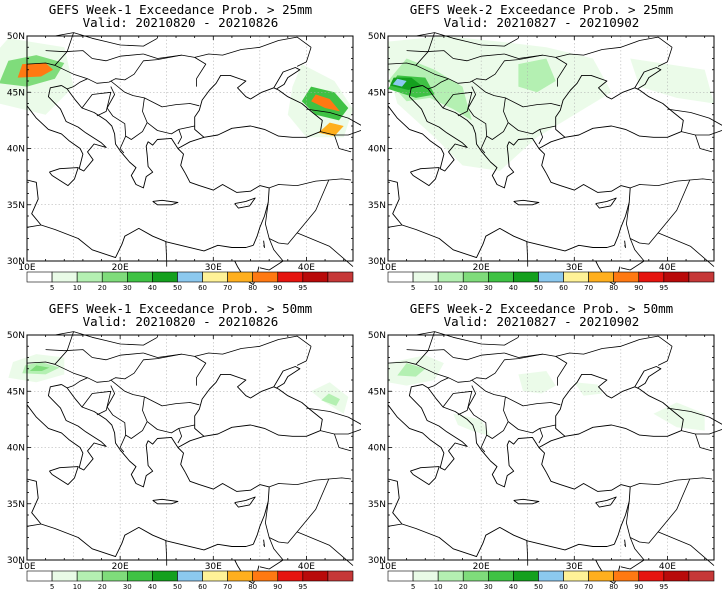 The image size is (722, 598). What do you see at coordinates (541, 308) in the screenshot?
I see `panel-title: GEFS Week-2 Exceedance Prob. > 50mm` at bounding box center [541, 308].